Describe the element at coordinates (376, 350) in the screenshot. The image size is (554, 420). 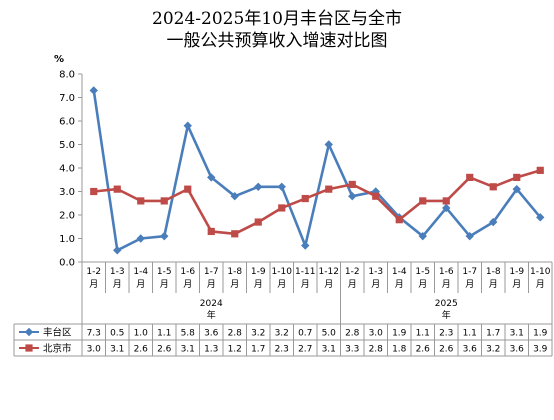
I see `series-beijing-table-value: 2.8` at that location.